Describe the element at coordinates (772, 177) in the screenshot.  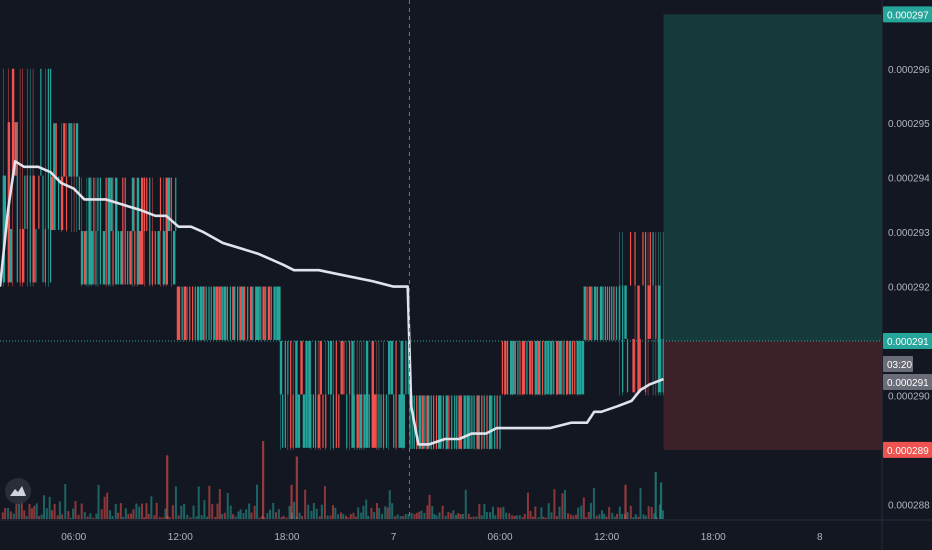
I see `profit-zone` at that location.